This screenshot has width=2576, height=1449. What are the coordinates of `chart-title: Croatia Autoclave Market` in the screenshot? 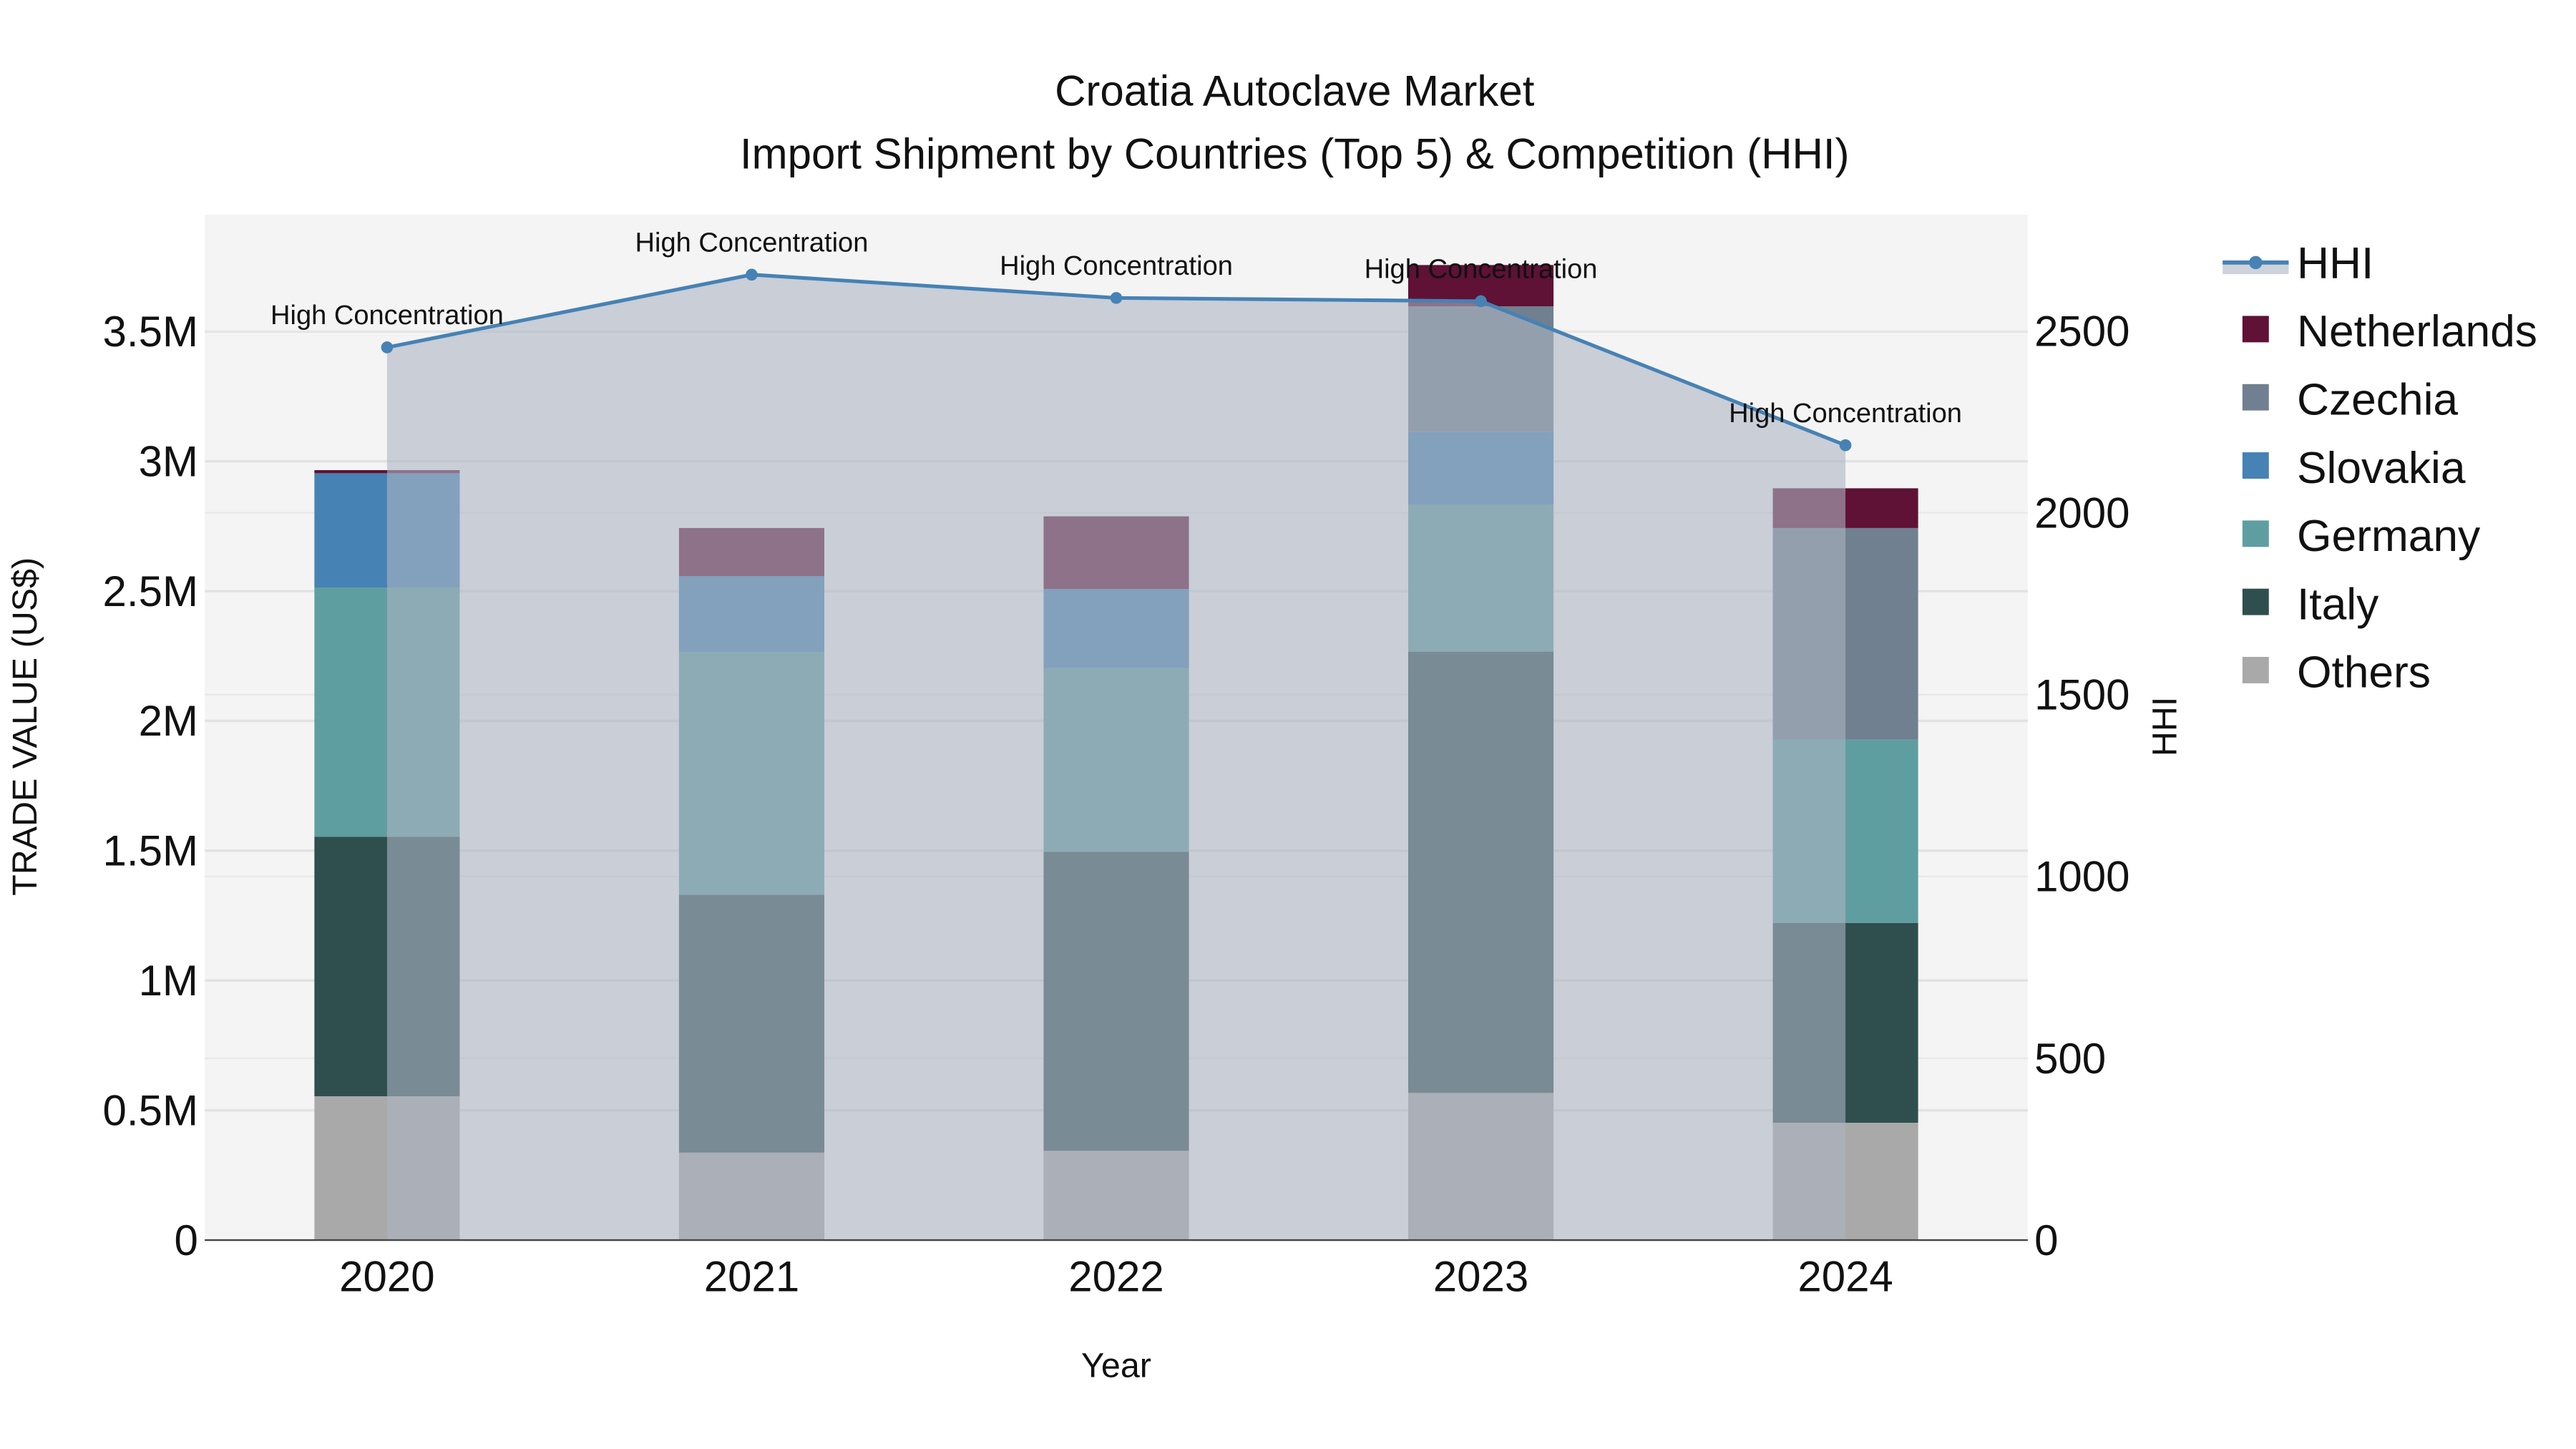 It's located at (1295, 91).